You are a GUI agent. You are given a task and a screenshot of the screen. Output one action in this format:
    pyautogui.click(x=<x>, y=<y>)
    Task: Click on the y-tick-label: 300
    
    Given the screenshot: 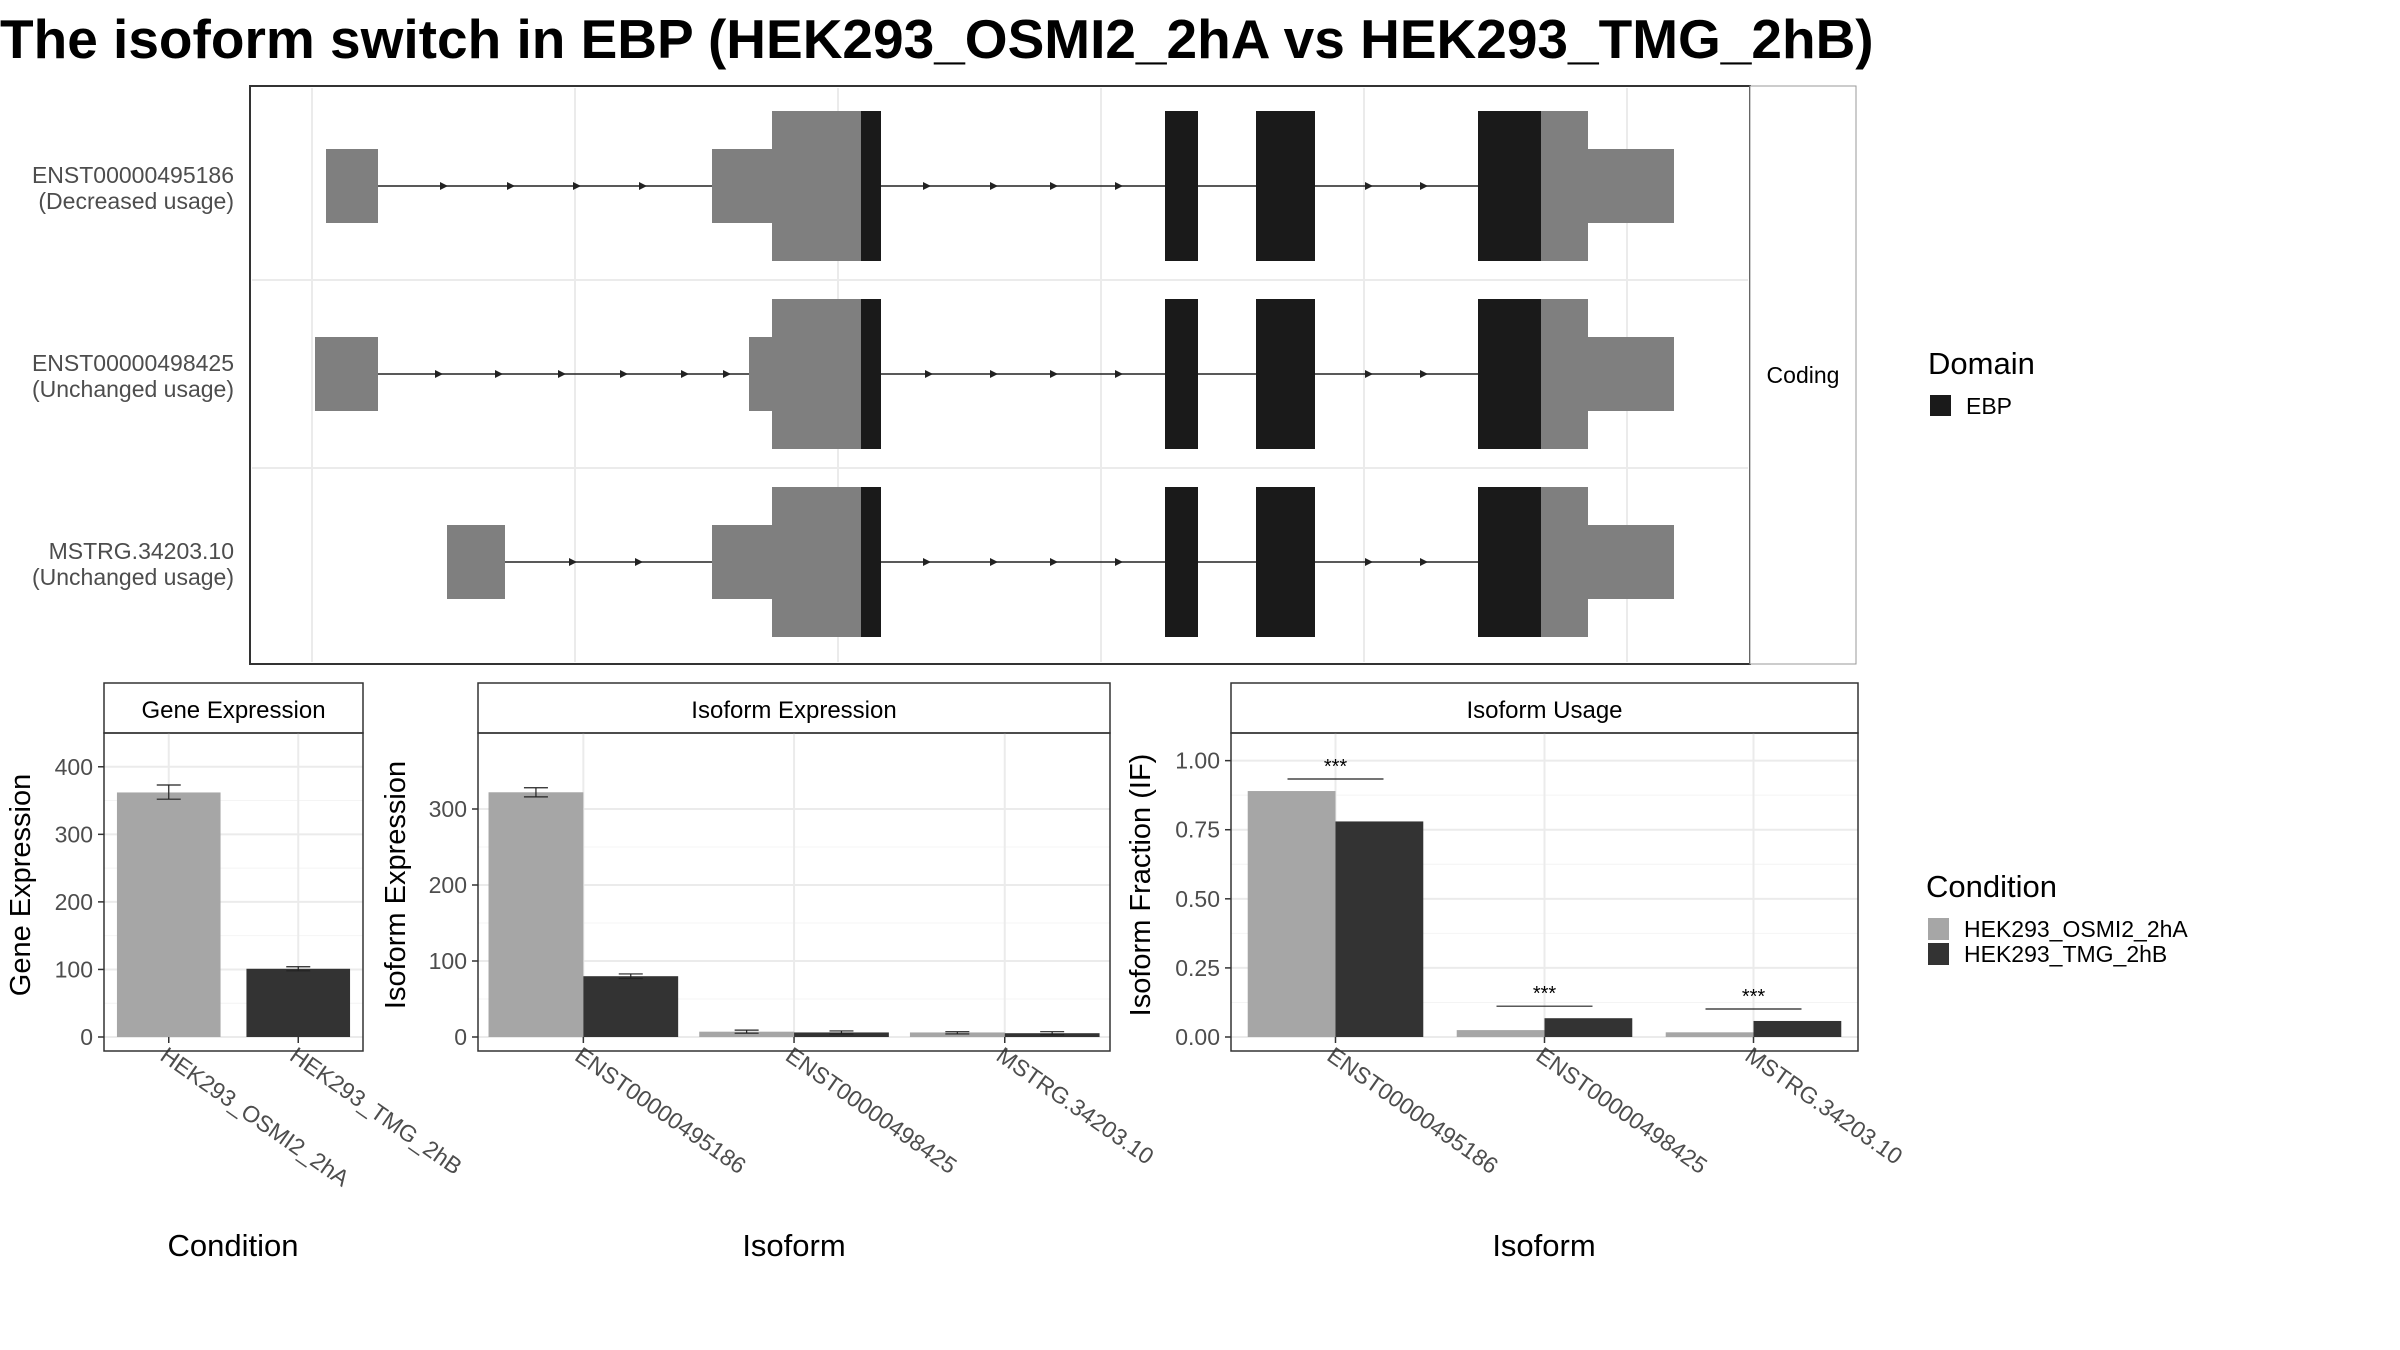 What is the action you would take?
    pyautogui.click(x=448, y=809)
    